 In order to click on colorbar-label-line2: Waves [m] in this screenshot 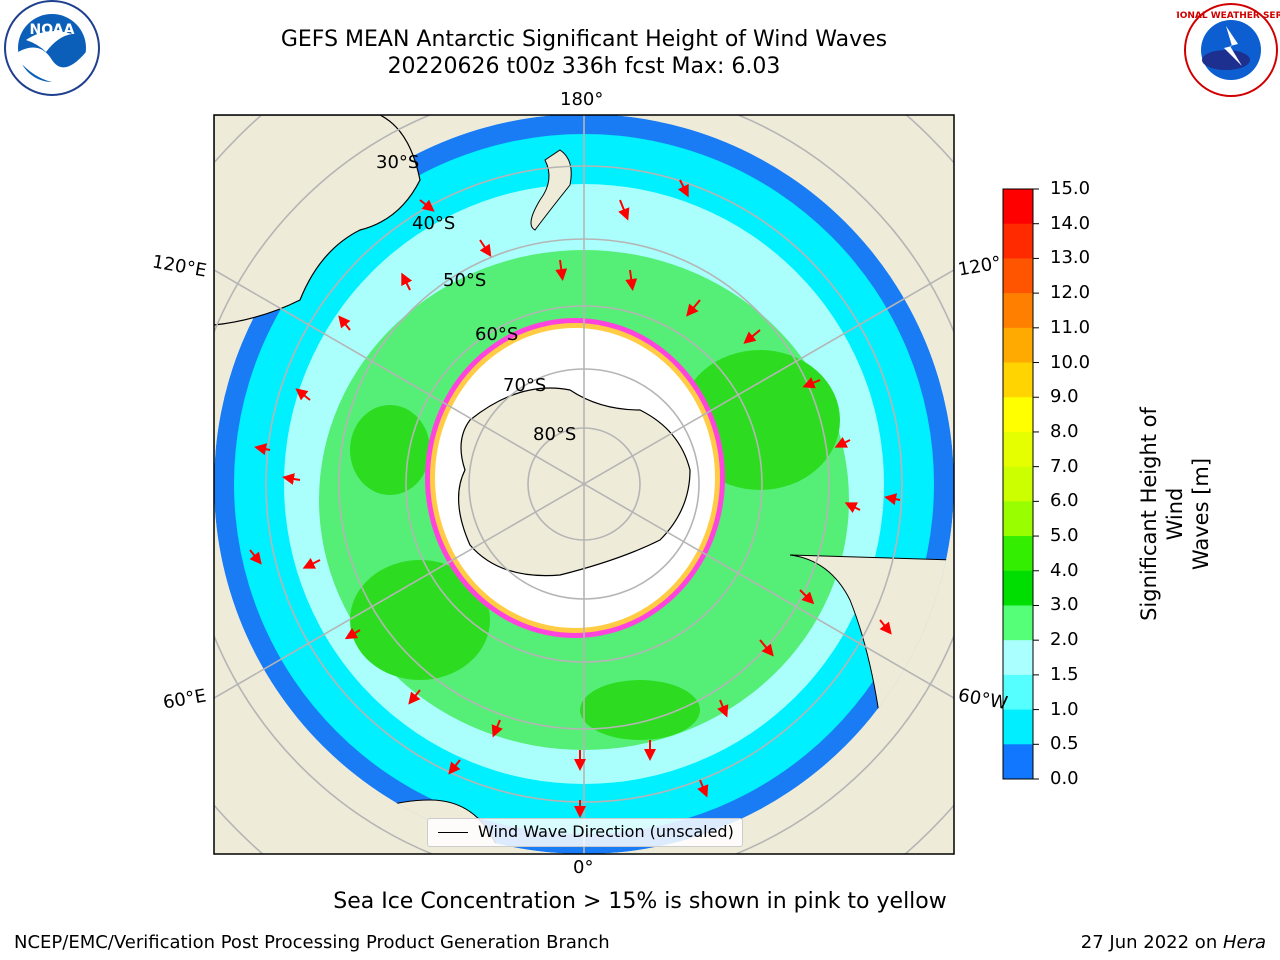, I will do `click(1201, 514)`.